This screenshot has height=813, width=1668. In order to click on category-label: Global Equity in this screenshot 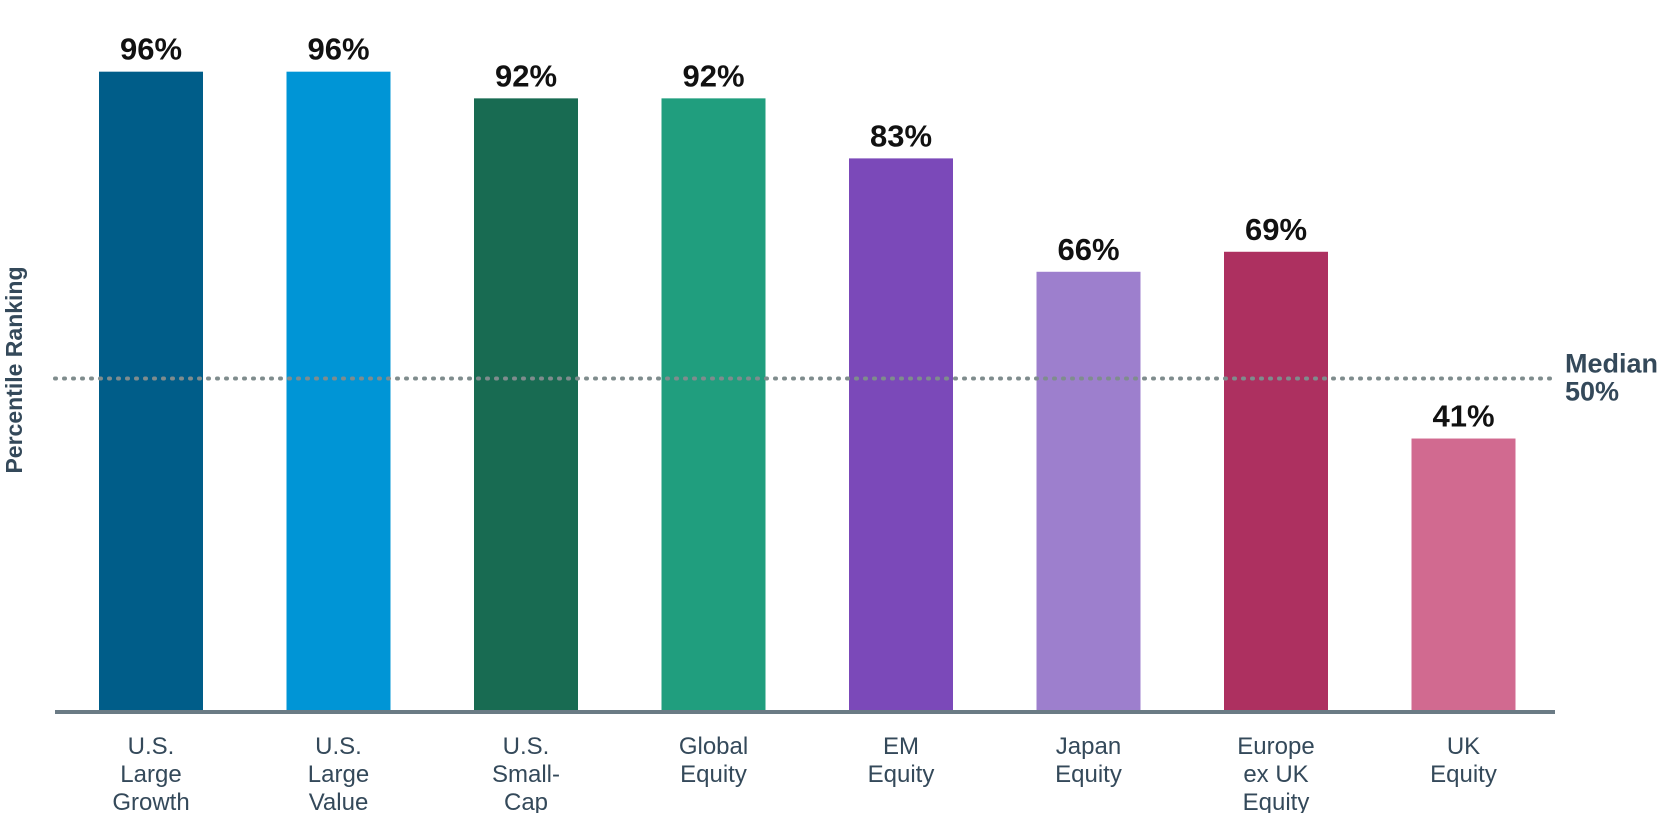, I will do `click(713, 760)`.